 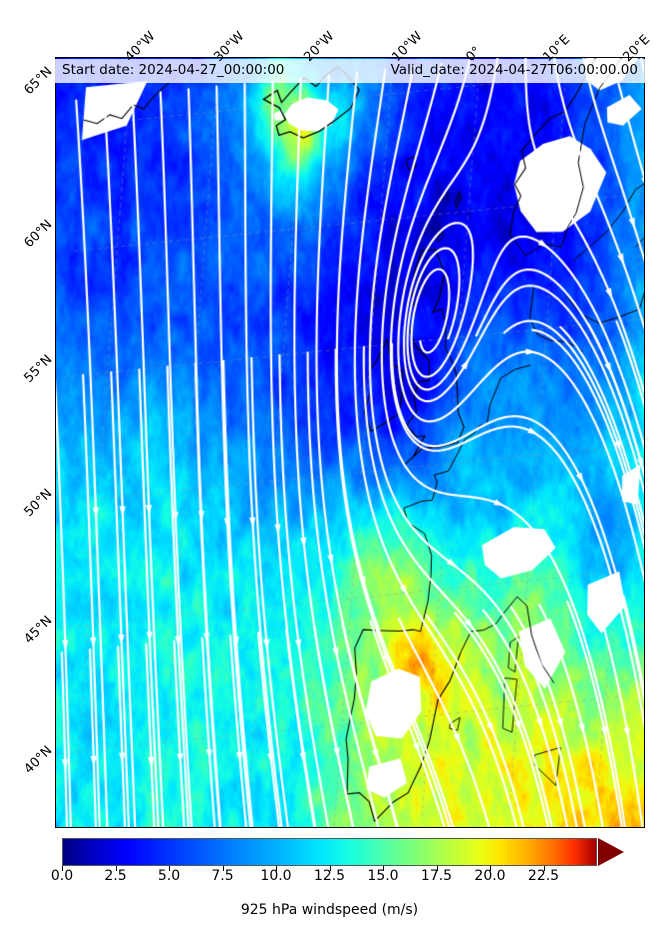 I want to click on colorbar-tick-label-5: 12.5, so click(x=329, y=876).